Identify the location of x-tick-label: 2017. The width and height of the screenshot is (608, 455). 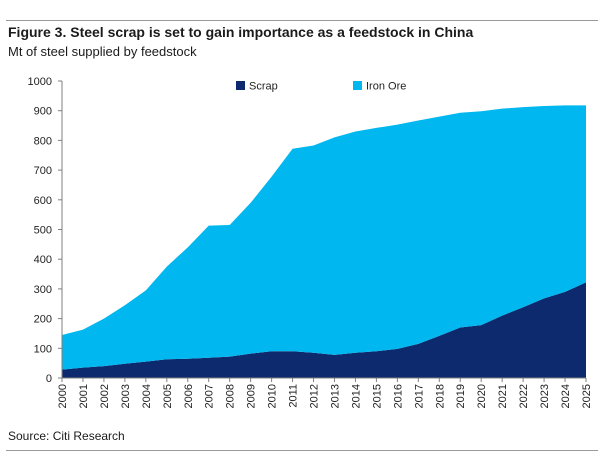
(419, 396).